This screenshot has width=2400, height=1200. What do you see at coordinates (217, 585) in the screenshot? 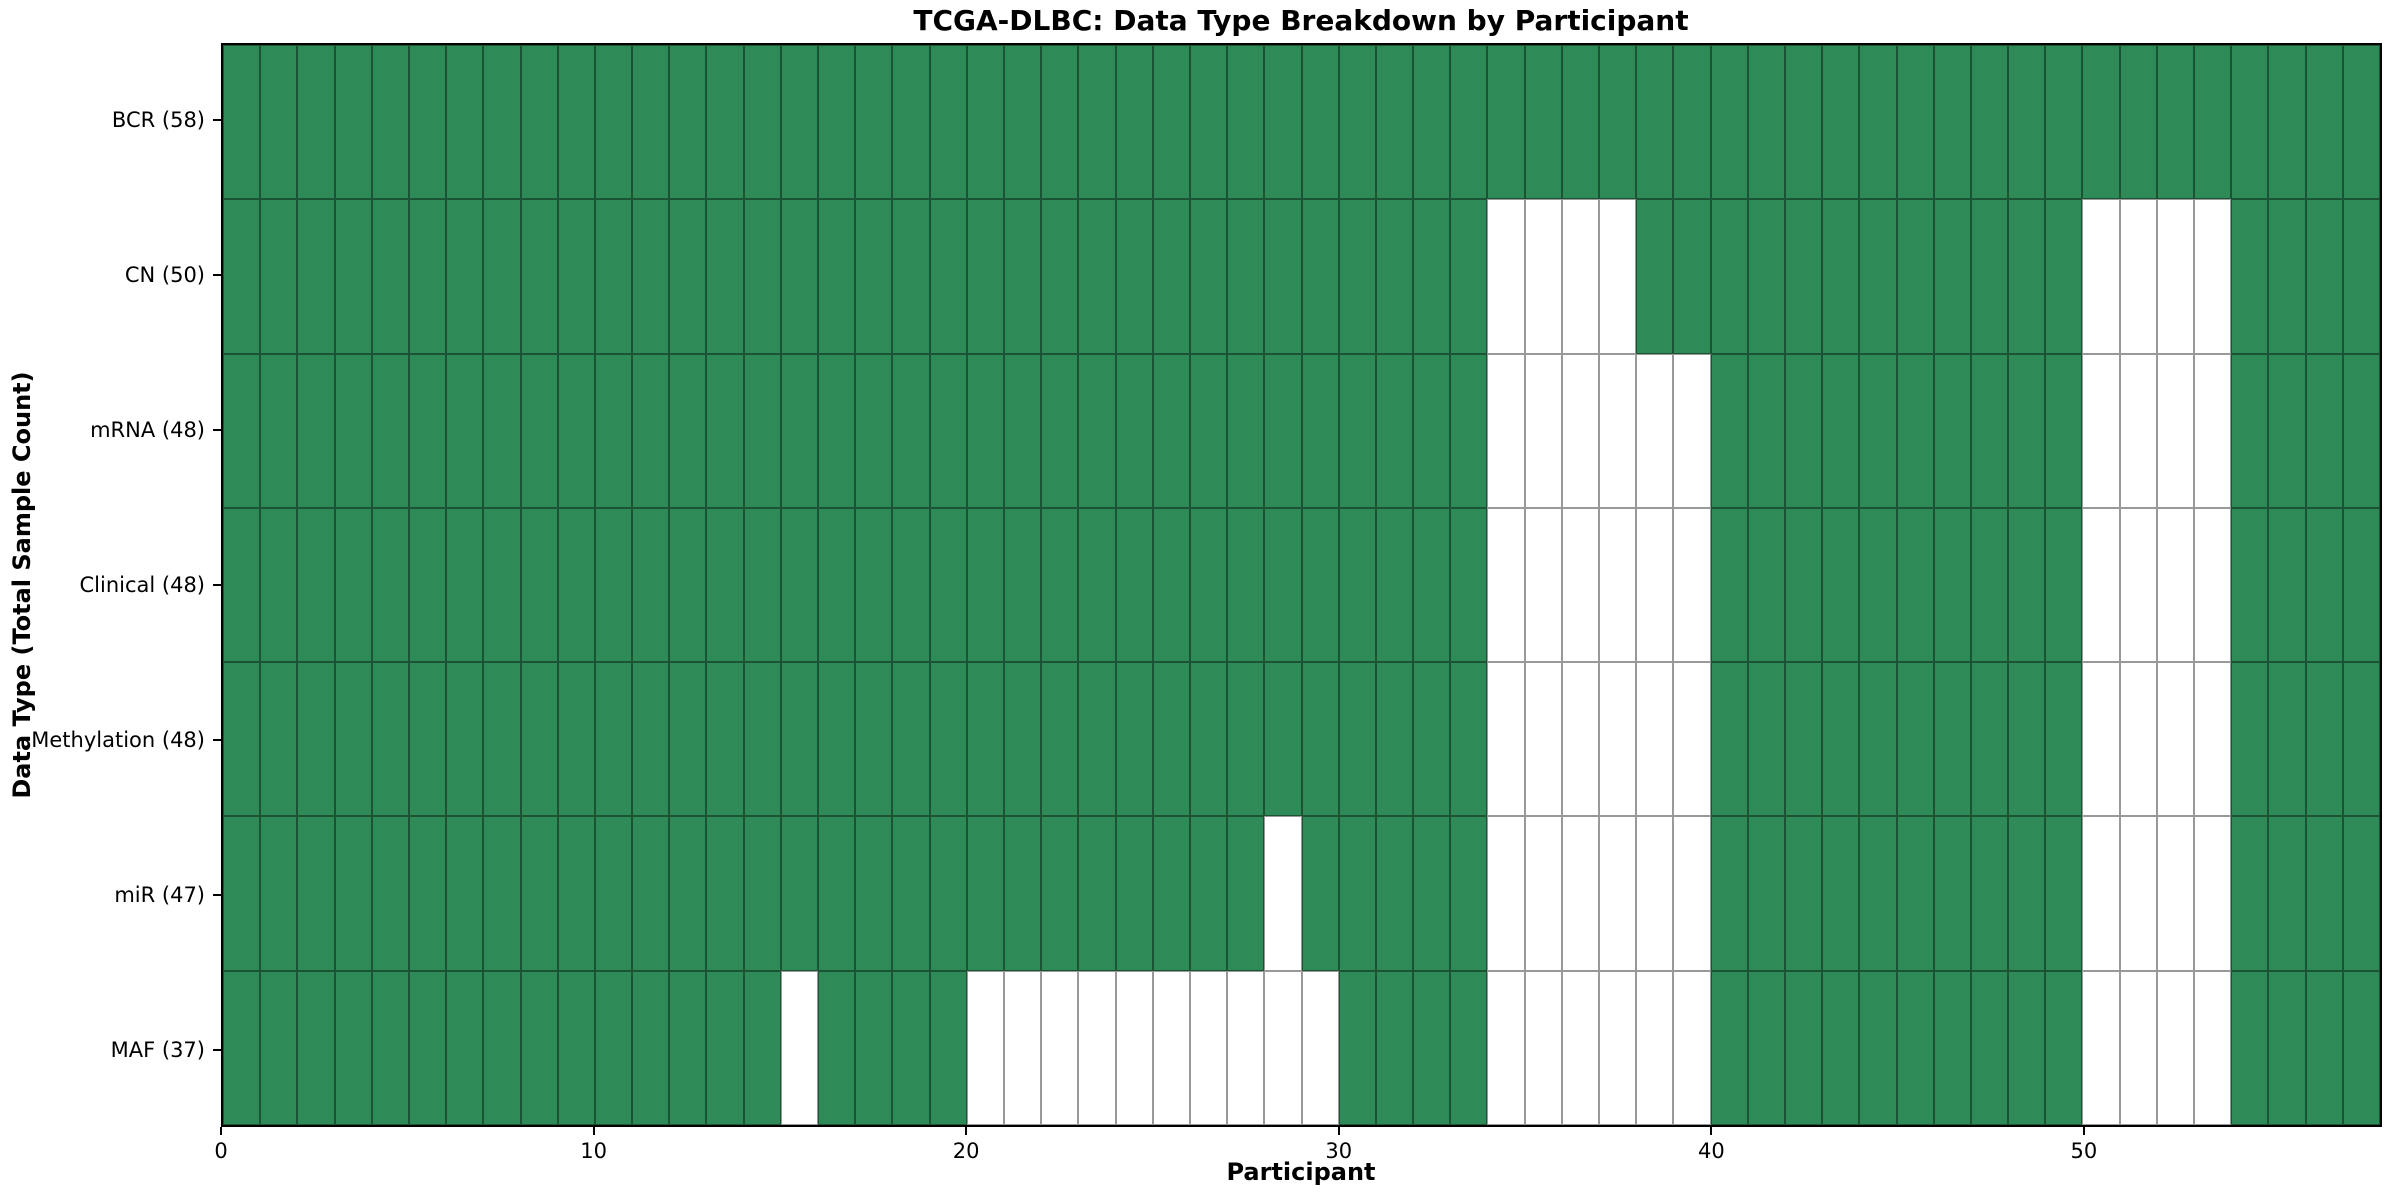
I see `y-tick-mark` at bounding box center [217, 585].